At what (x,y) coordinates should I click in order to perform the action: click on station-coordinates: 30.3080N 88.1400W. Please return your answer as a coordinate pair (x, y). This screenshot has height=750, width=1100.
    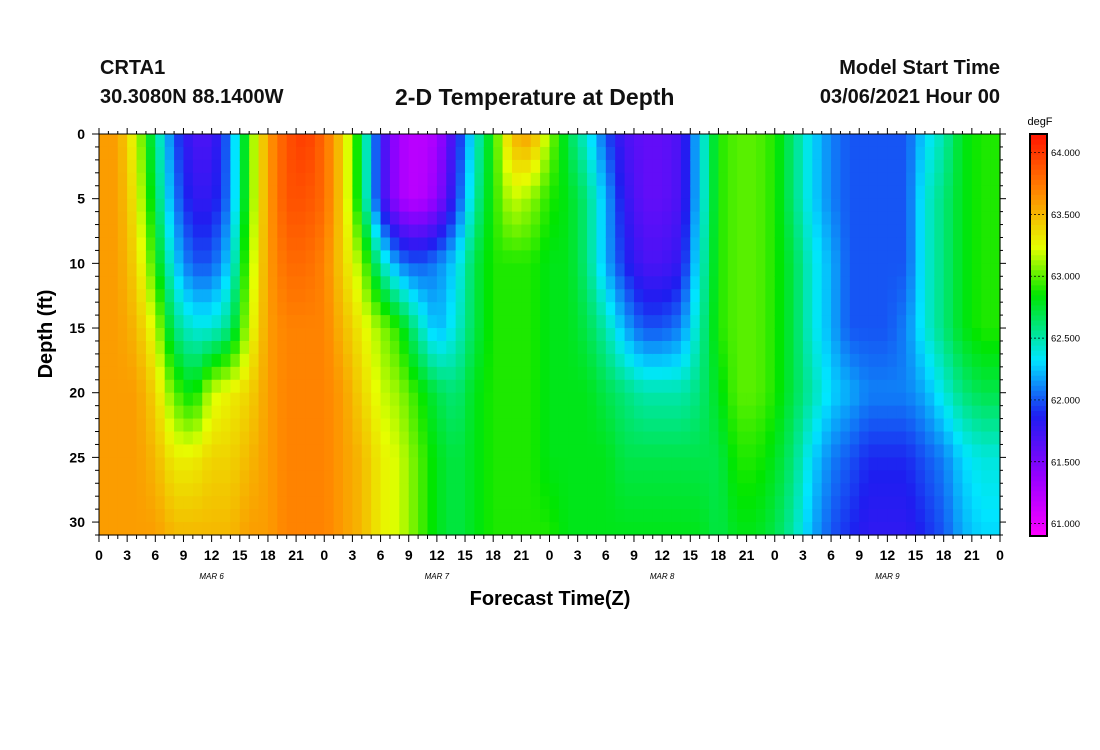
    Looking at the image, I should click on (192, 97).